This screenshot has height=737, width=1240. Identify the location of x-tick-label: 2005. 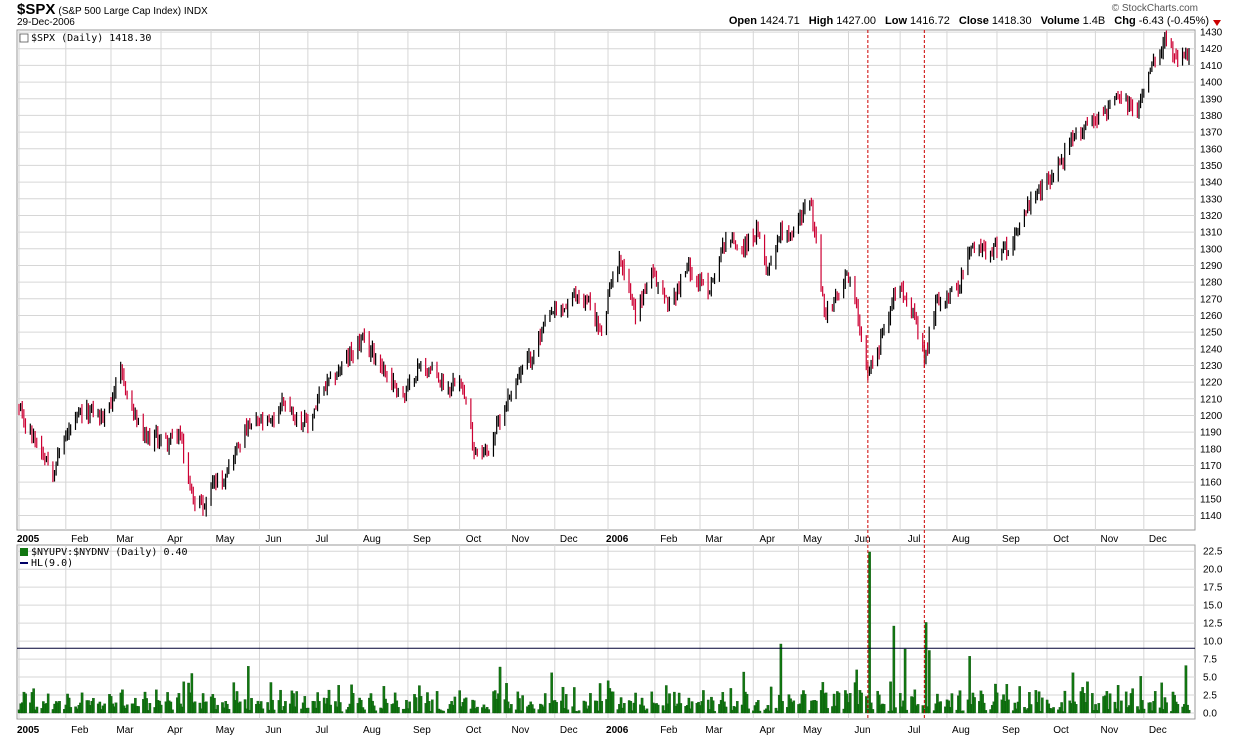
(28, 730).